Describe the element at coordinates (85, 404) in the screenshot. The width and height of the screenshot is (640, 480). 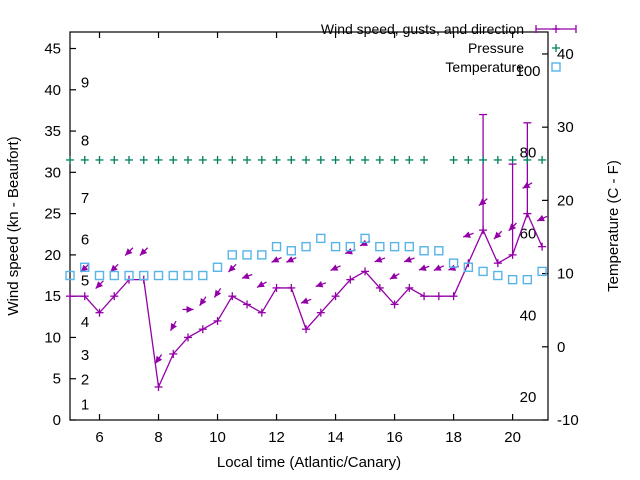
I see `beaufort-label: 1` at that location.